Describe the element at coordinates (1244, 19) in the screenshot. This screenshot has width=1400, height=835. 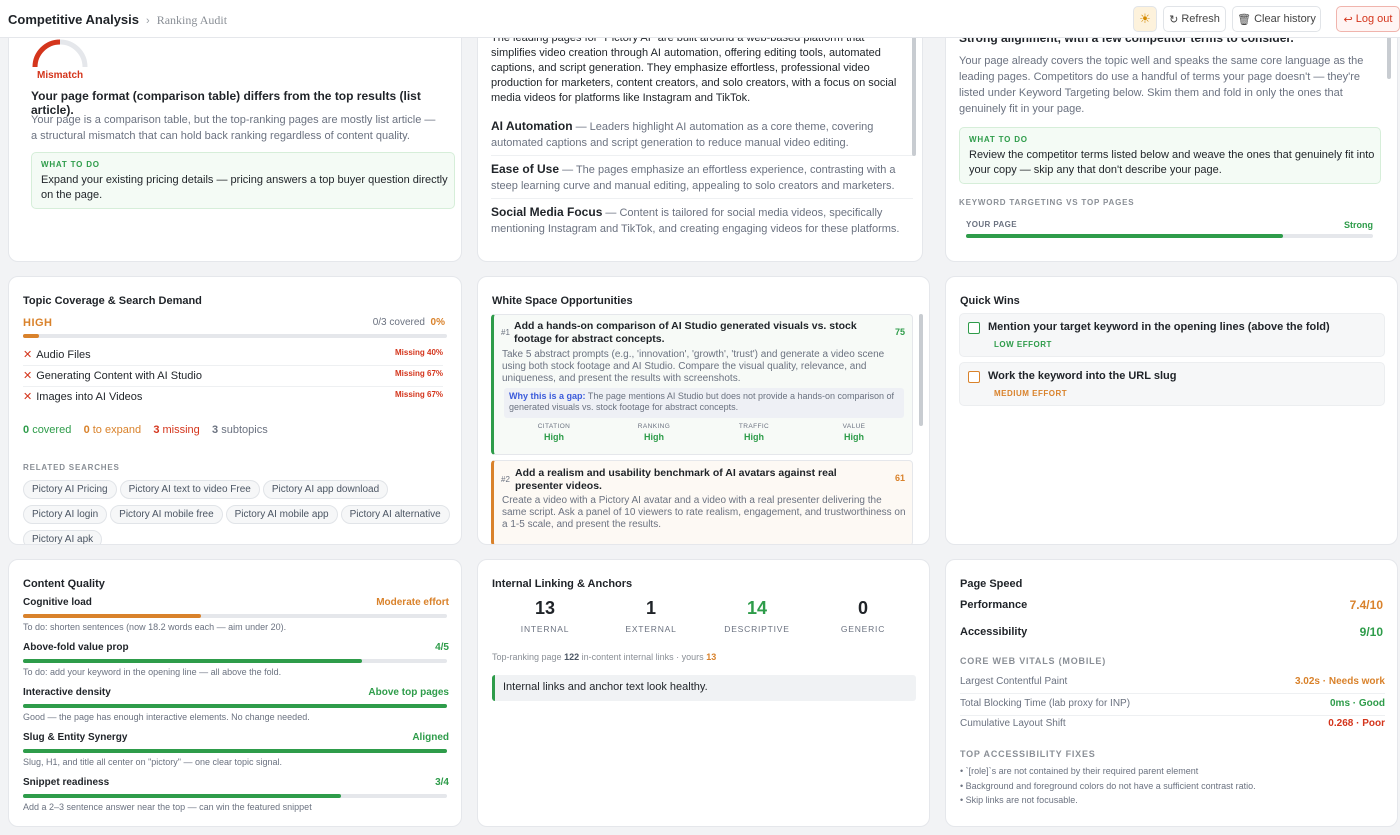
I see `trash-icon: 🗑` at that location.